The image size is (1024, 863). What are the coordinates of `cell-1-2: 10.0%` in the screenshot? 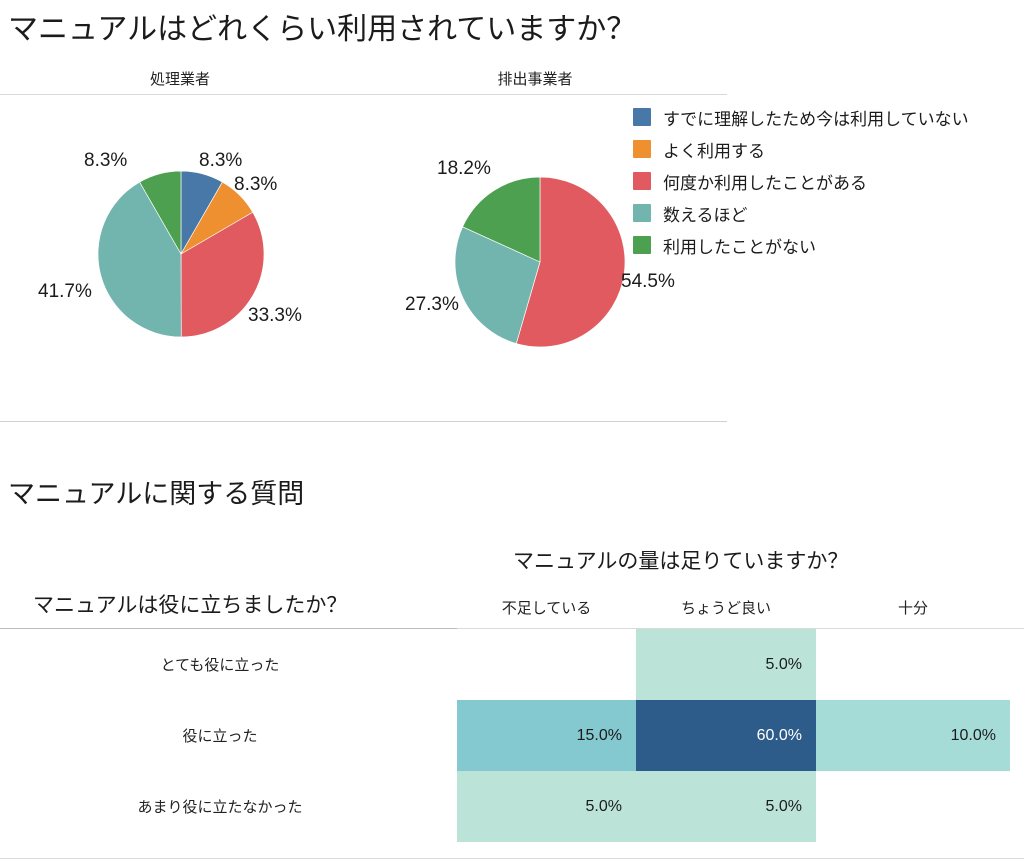 It's located at (913, 735).